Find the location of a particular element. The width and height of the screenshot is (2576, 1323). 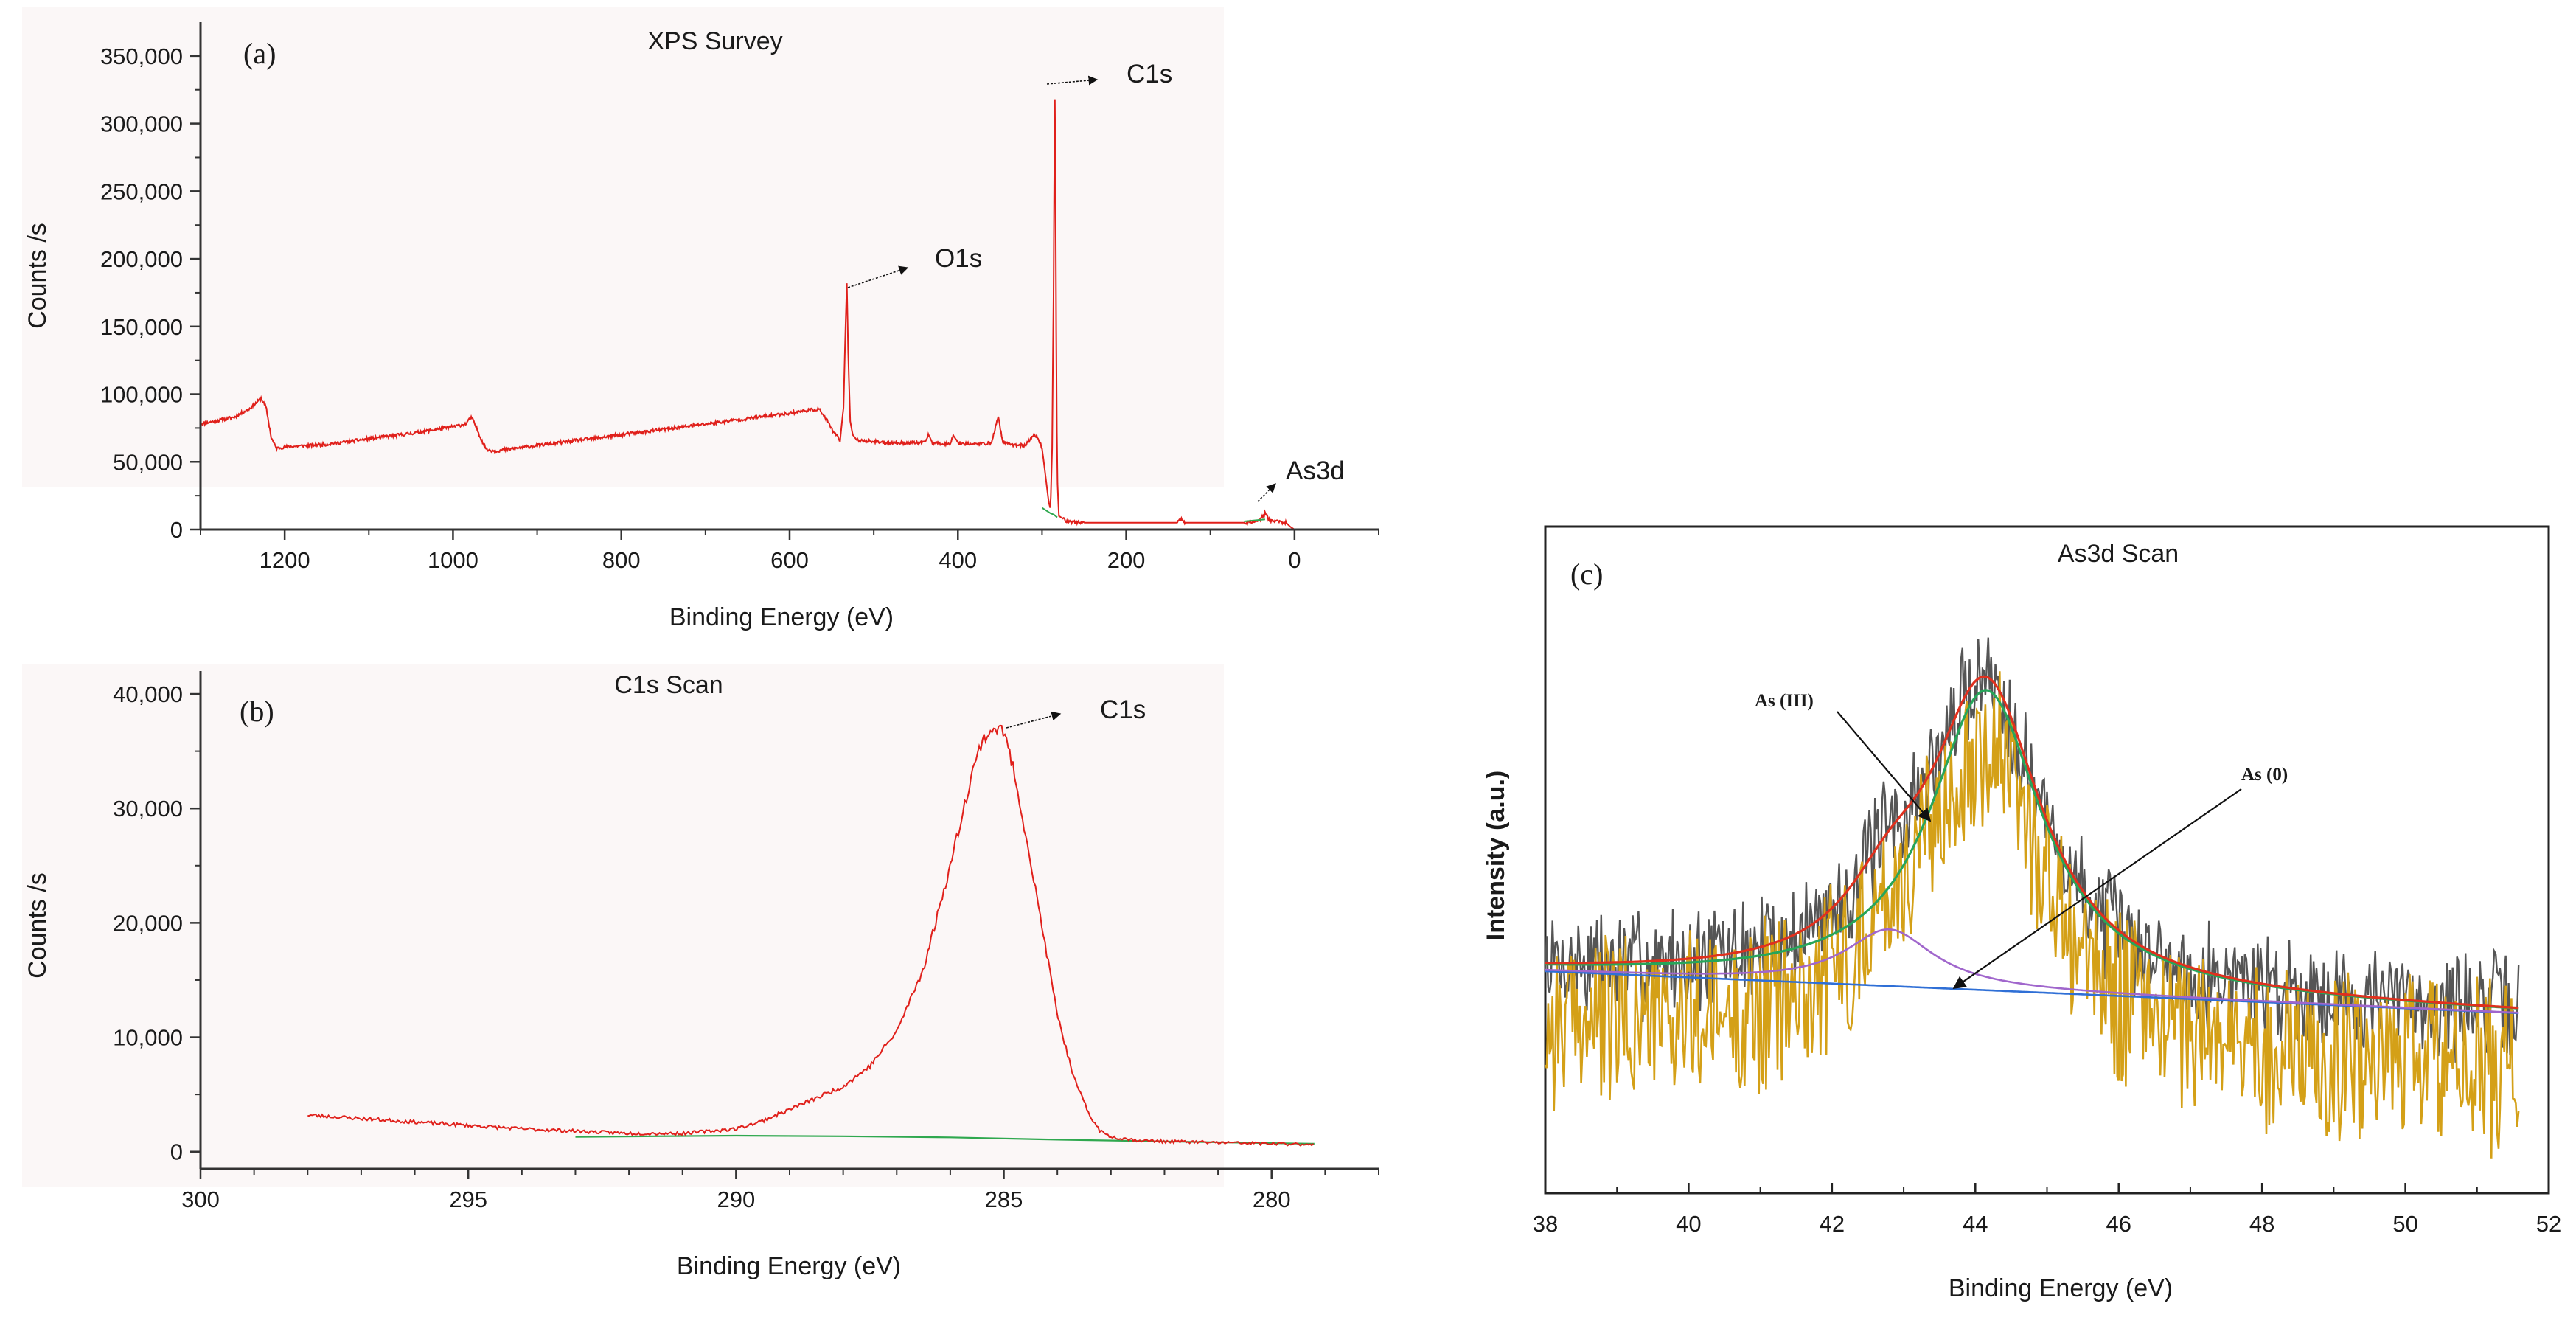

panel-a-y-tick-label: 200,000 is located at coordinates (142, 259).